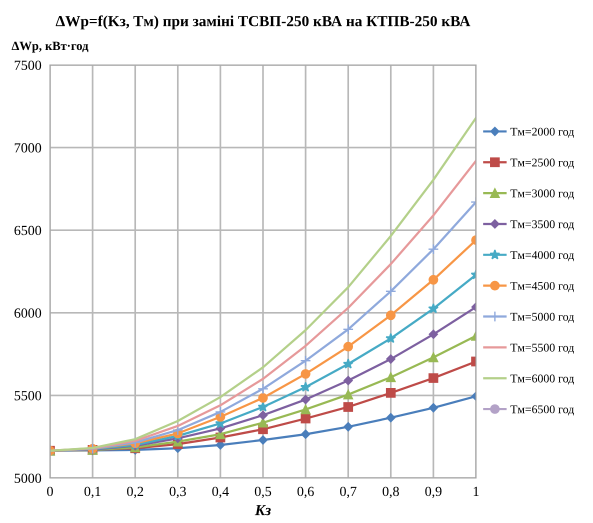  What do you see at coordinates (542, 163) in the screenshot?
I see `legend-label: Tм=2500 год` at bounding box center [542, 163].